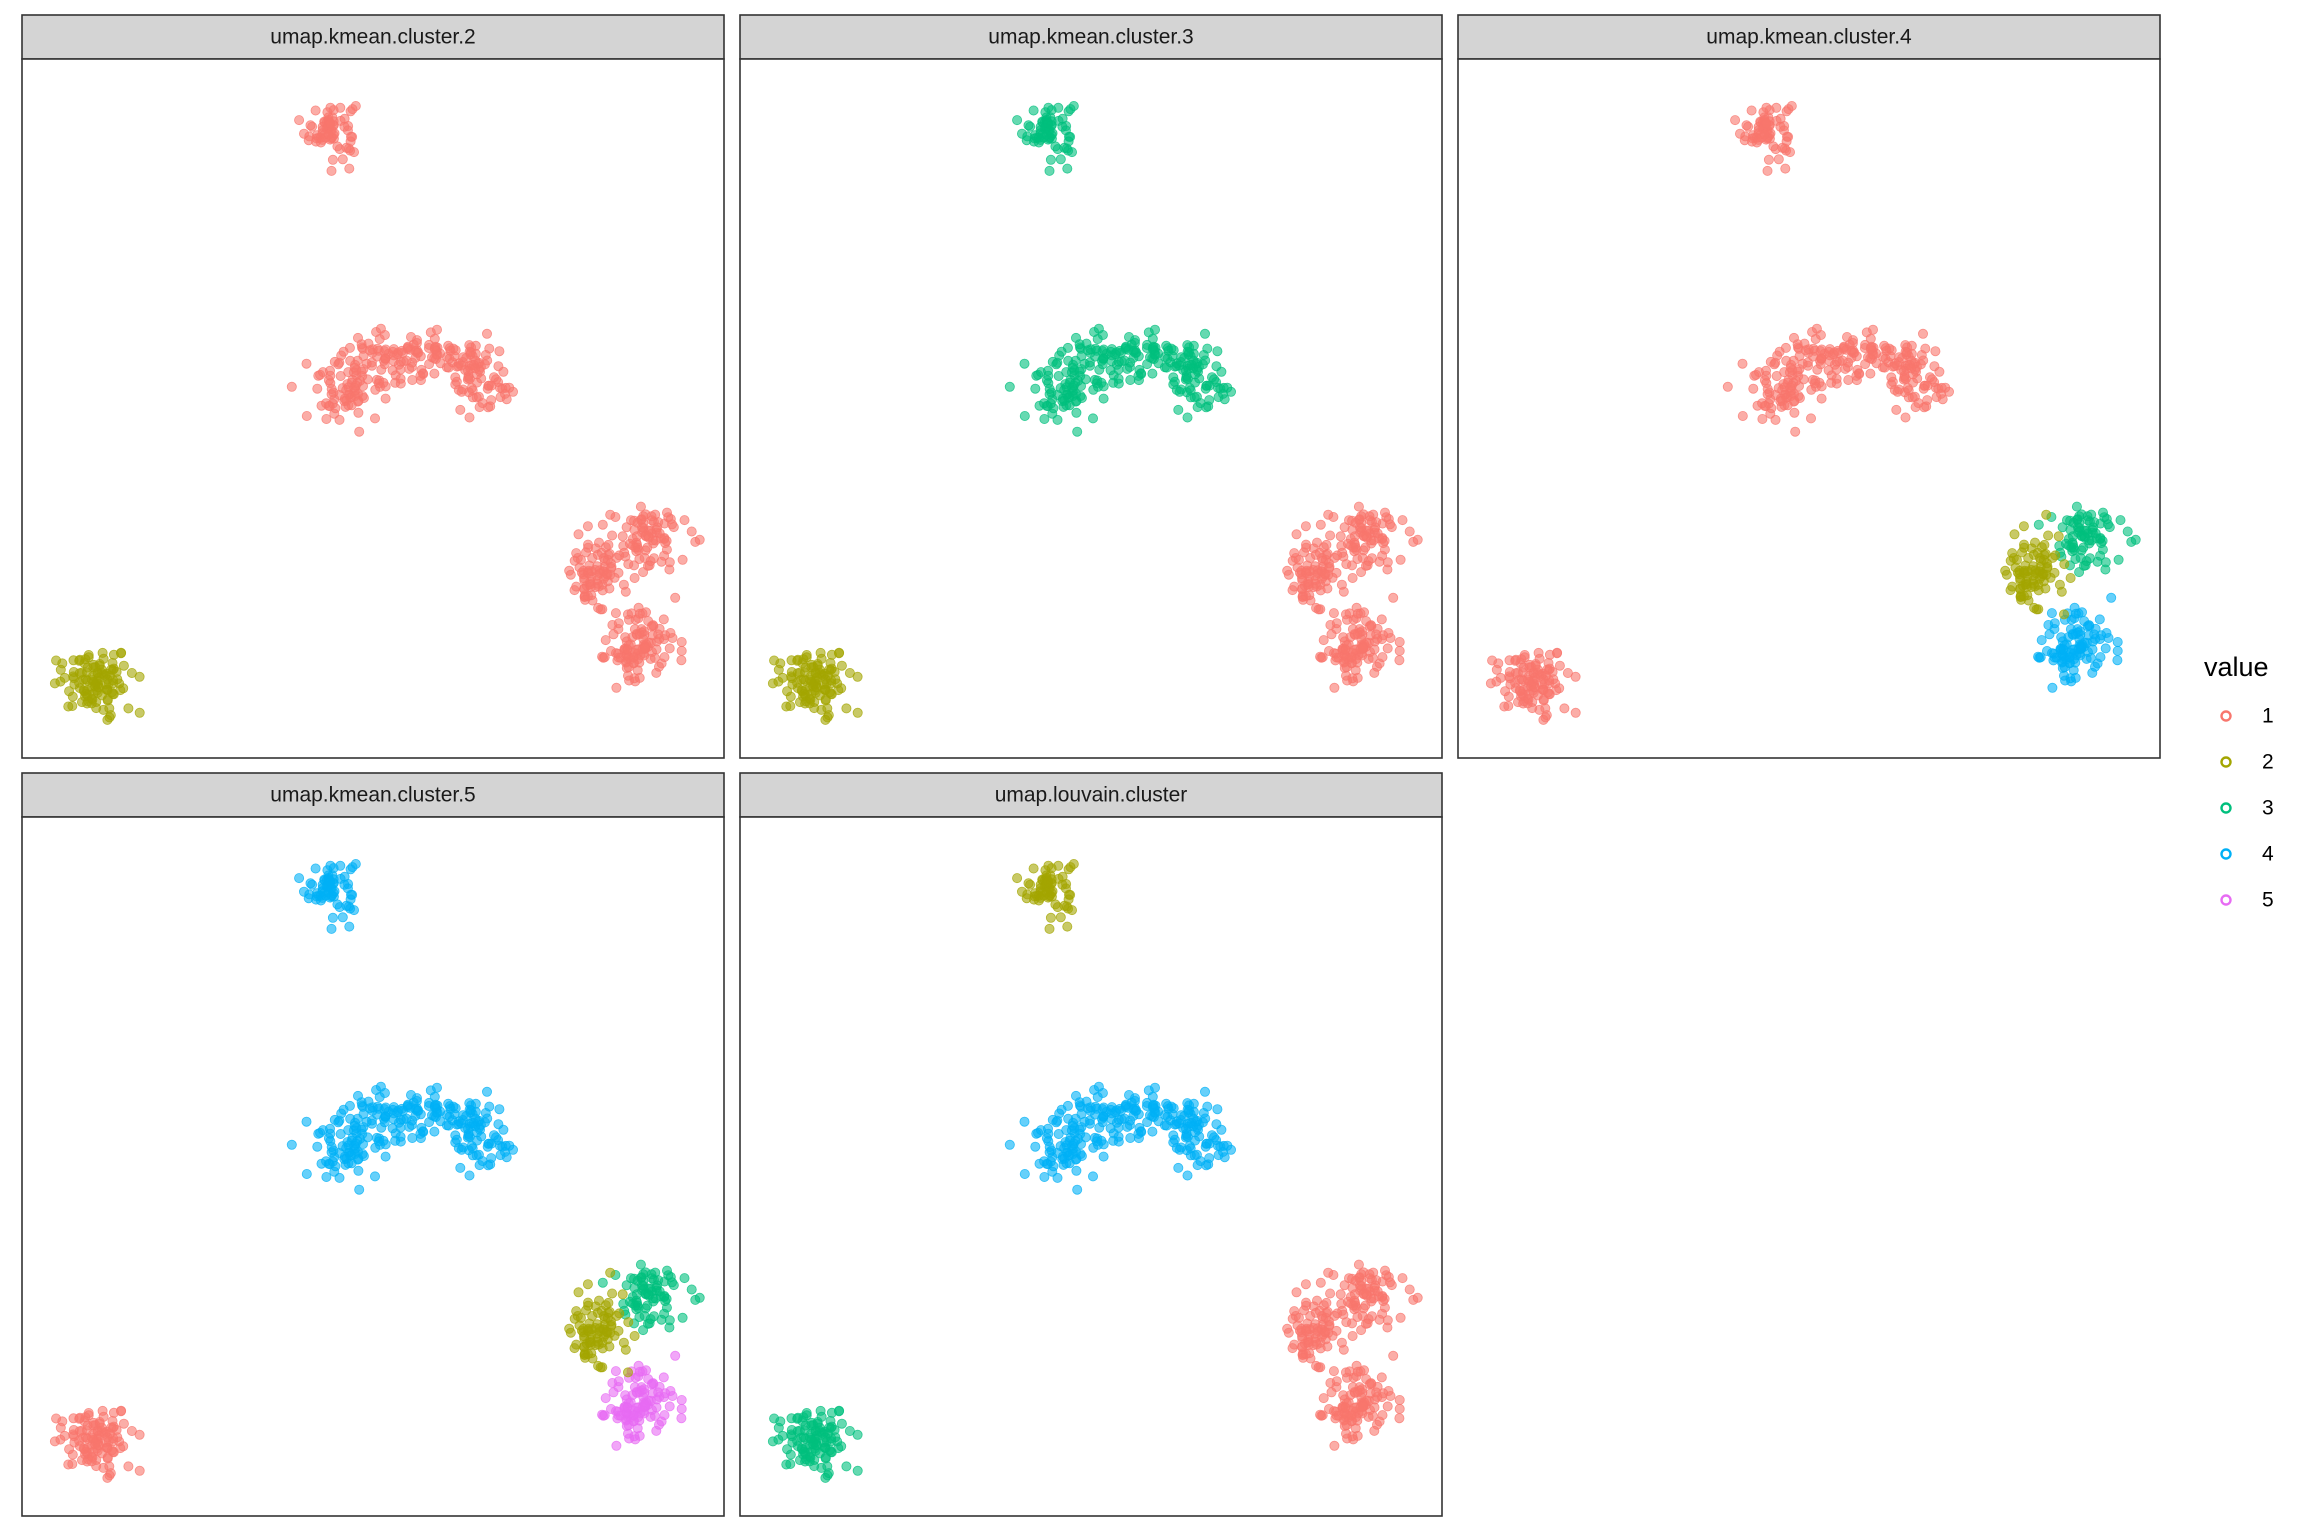  What do you see at coordinates (1091, 795) in the screenshot?
I see `facet-strip-label-5: umap.louvain.cluster` at bounding box center [1091, 795].